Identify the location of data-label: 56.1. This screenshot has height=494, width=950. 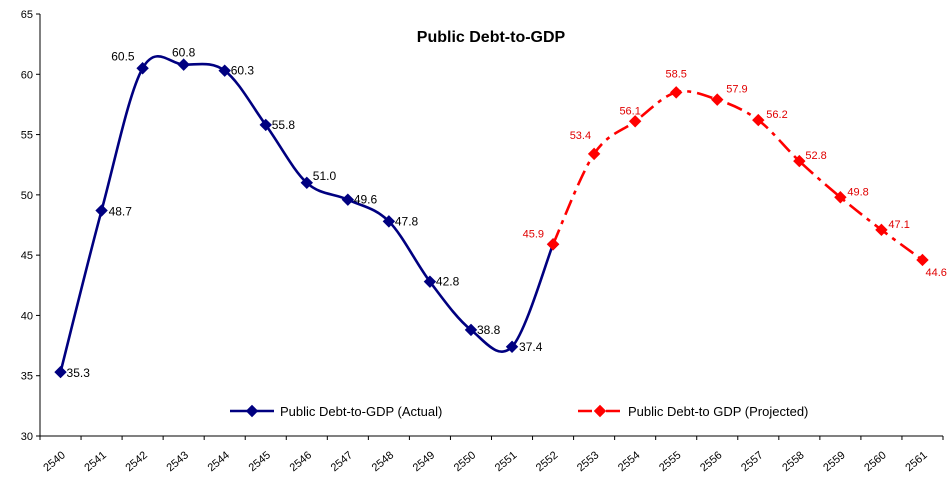
(629, 111).